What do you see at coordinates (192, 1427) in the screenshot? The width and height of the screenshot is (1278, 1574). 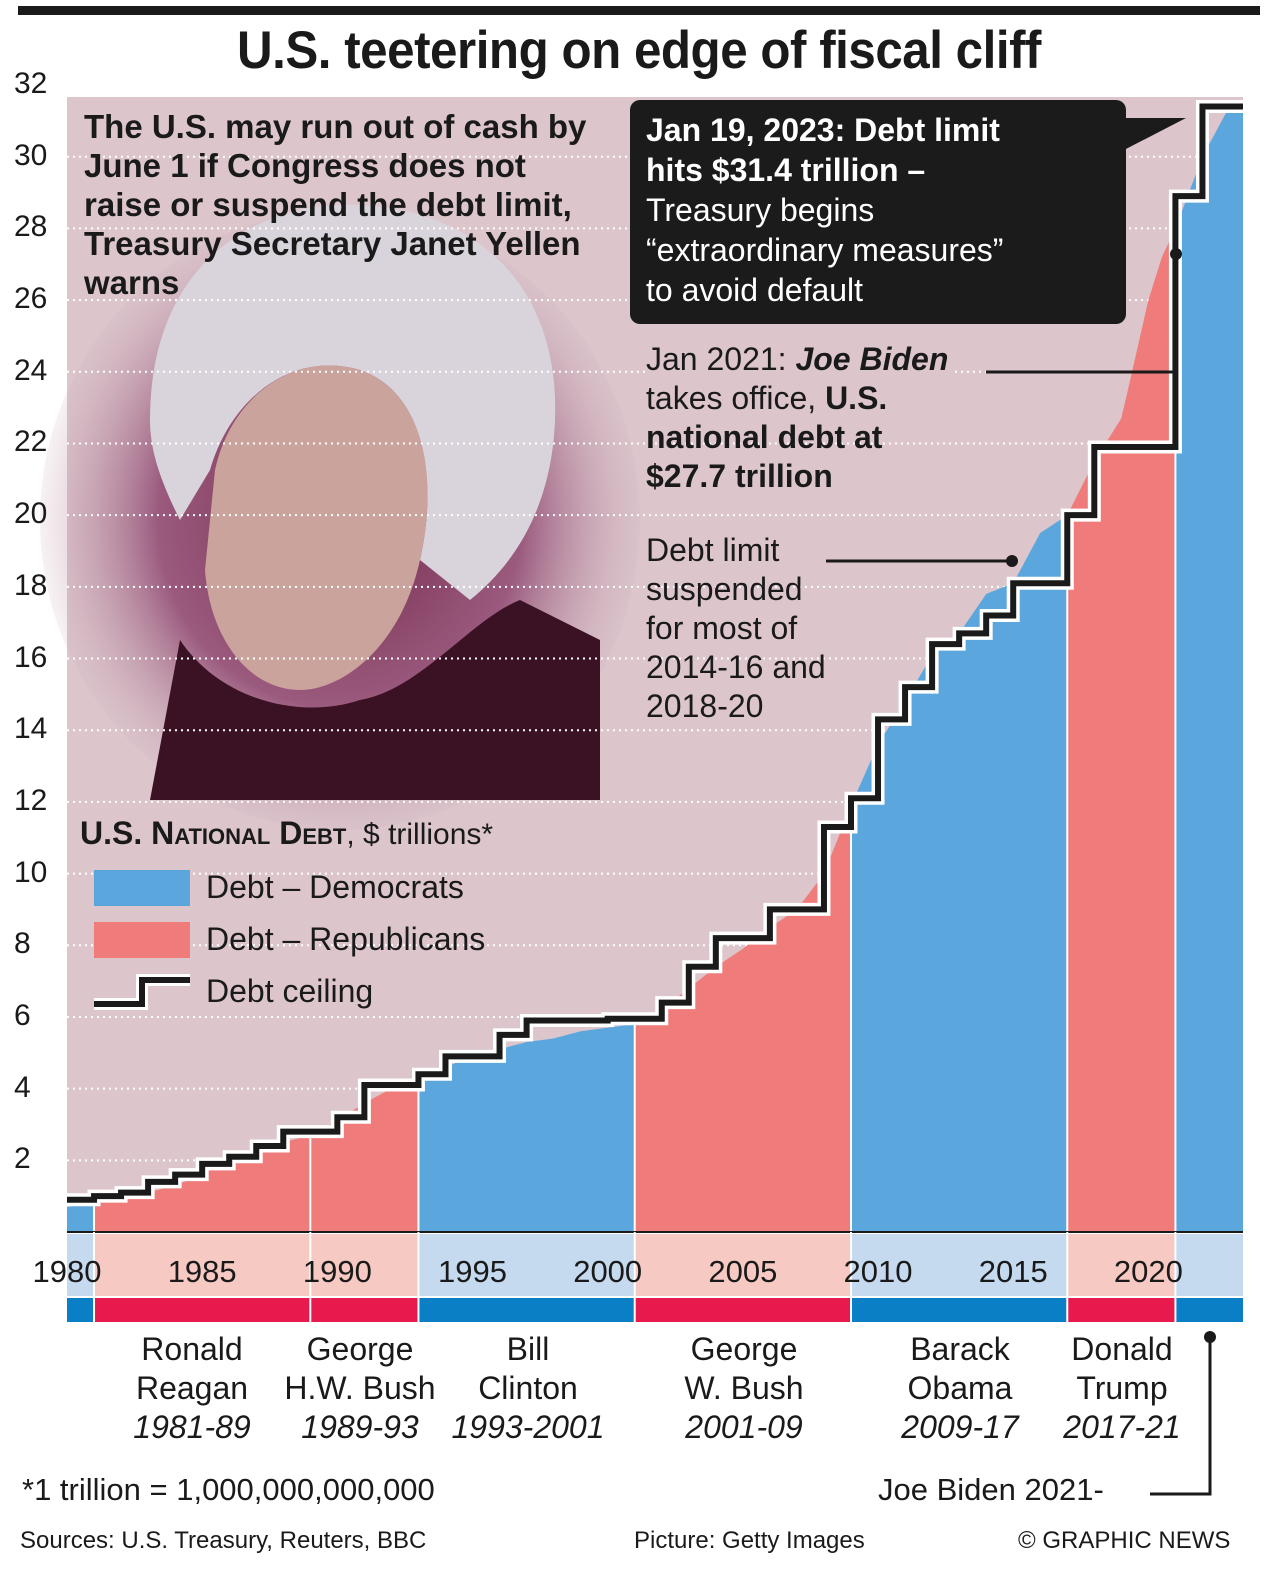 I see `president-years: 1981-89` at bounding box center [192, 1427].